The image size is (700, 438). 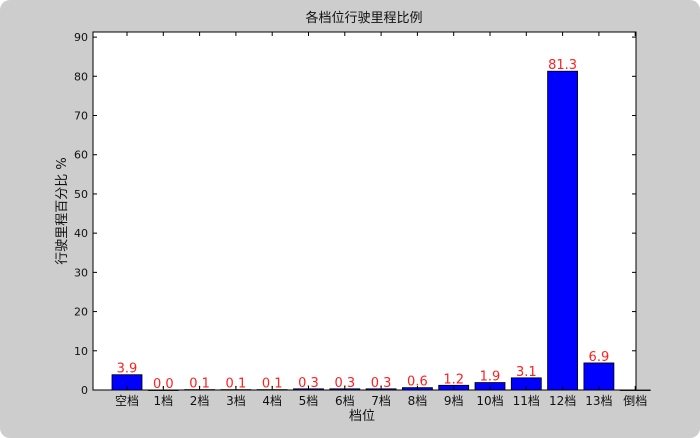 What do you see at coordinates (418, 401) in the screenshot?
I see `x-tick-label-8: 8档` at bounding box center [418, 401].